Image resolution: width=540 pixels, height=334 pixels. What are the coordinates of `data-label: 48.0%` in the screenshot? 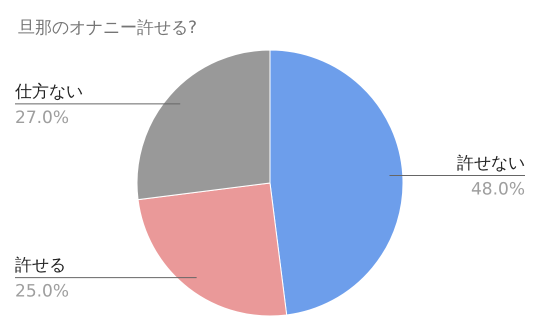 It's located at (497, 189).